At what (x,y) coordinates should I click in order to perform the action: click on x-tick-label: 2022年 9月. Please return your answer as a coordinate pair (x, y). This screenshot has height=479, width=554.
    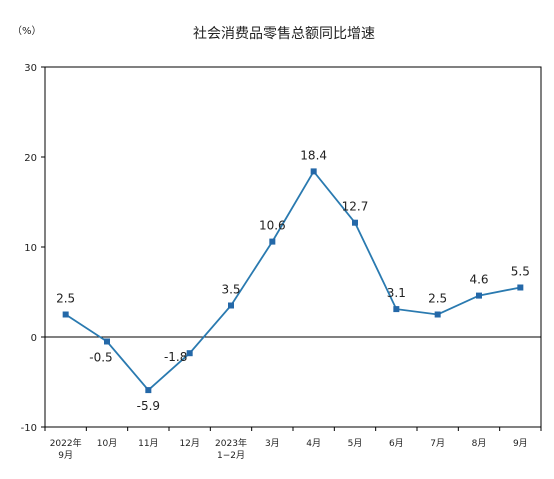
    Looking at the image, I should click on (66, 449).